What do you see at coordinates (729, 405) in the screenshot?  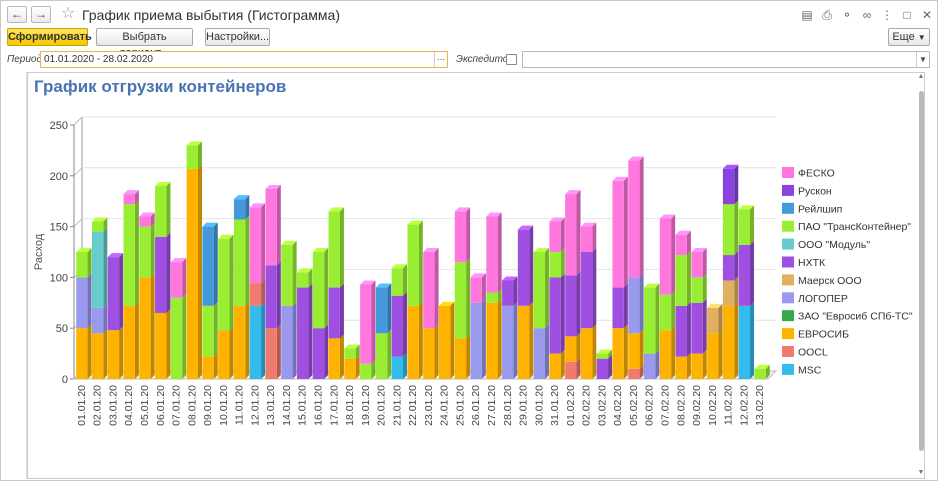 I see `x-tick-label: 11.02.20` at bounding box center [729, 405].